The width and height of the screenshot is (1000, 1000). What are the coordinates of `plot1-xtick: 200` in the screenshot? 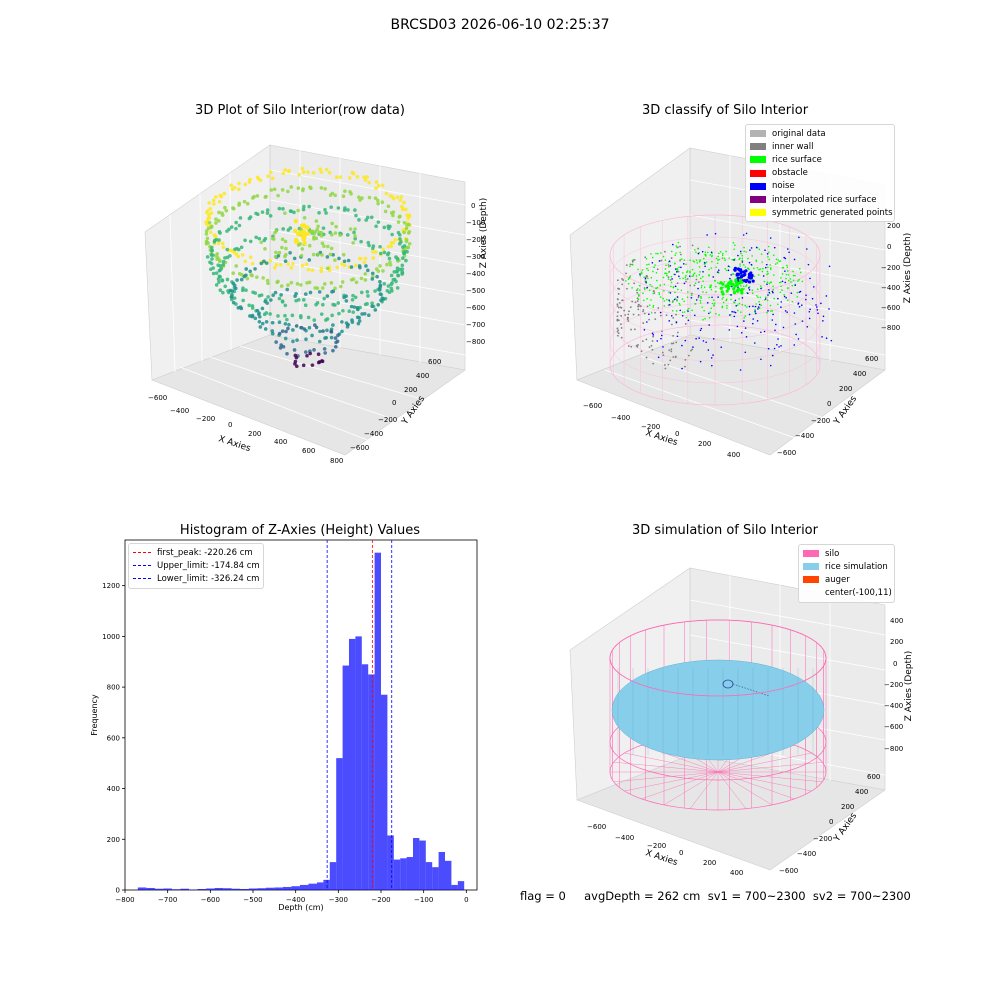 It's located at (254, 434).